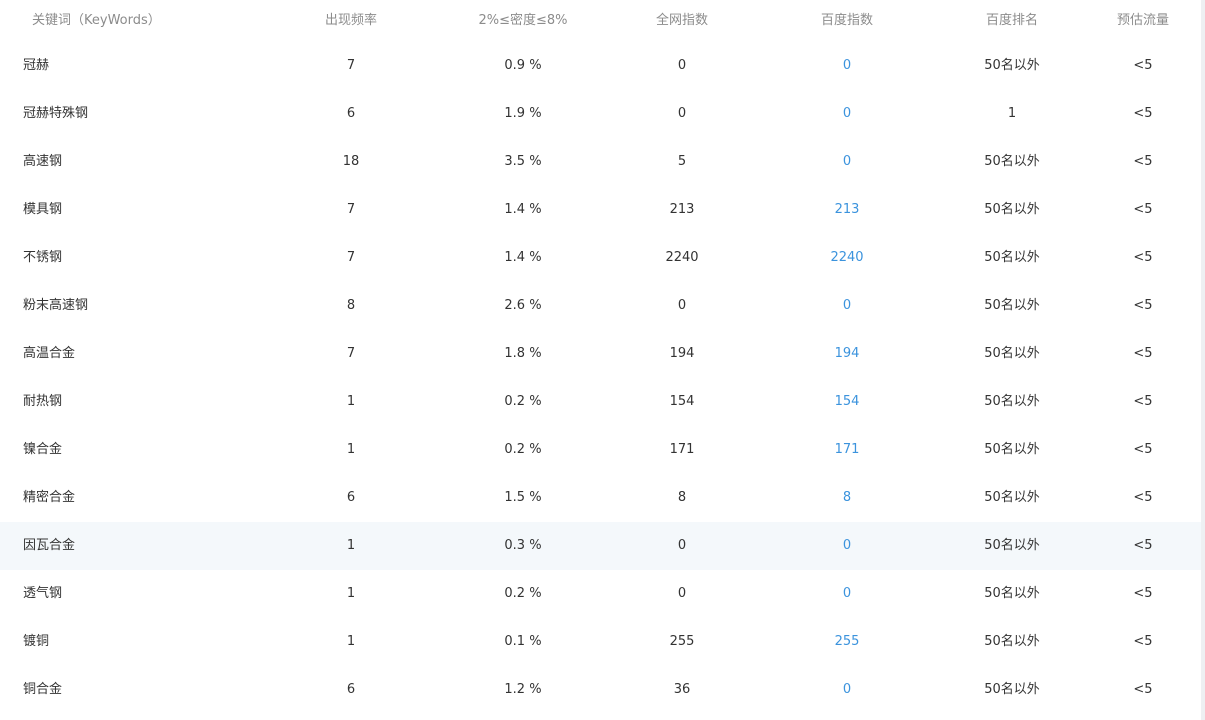 Image resolution: width=1205 pixels, height=720 pixels. I want to click on all-index-cell: 8, so click(682, 497).